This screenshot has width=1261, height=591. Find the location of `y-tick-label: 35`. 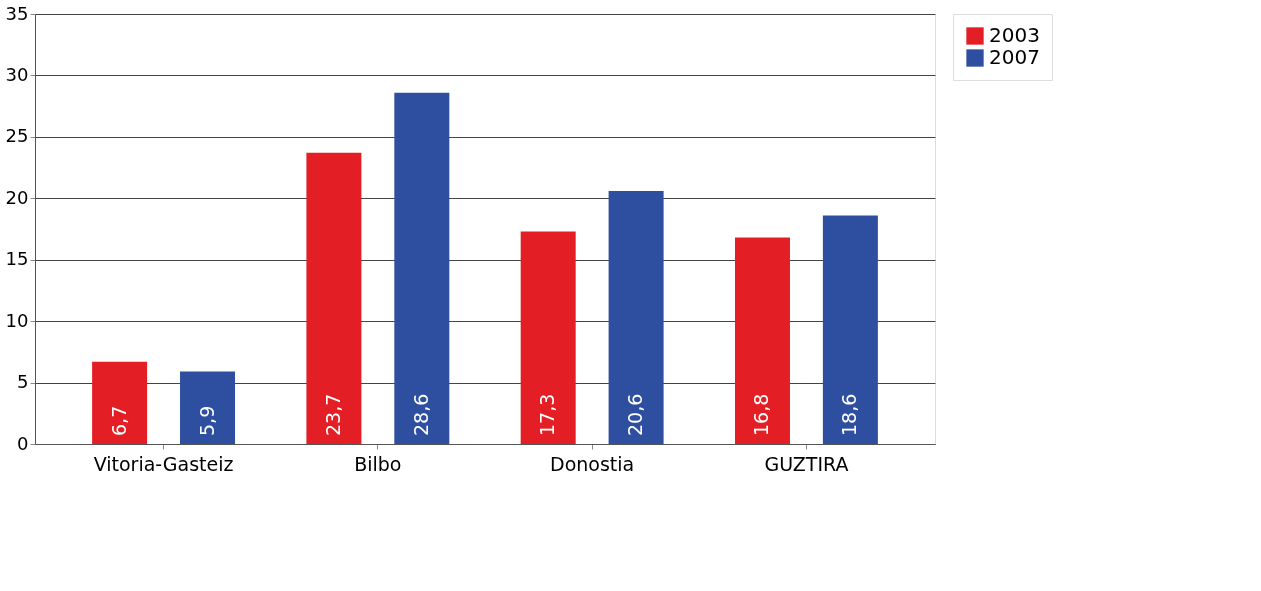

y-tick-label: 35 is located at coordinates (17, 13).